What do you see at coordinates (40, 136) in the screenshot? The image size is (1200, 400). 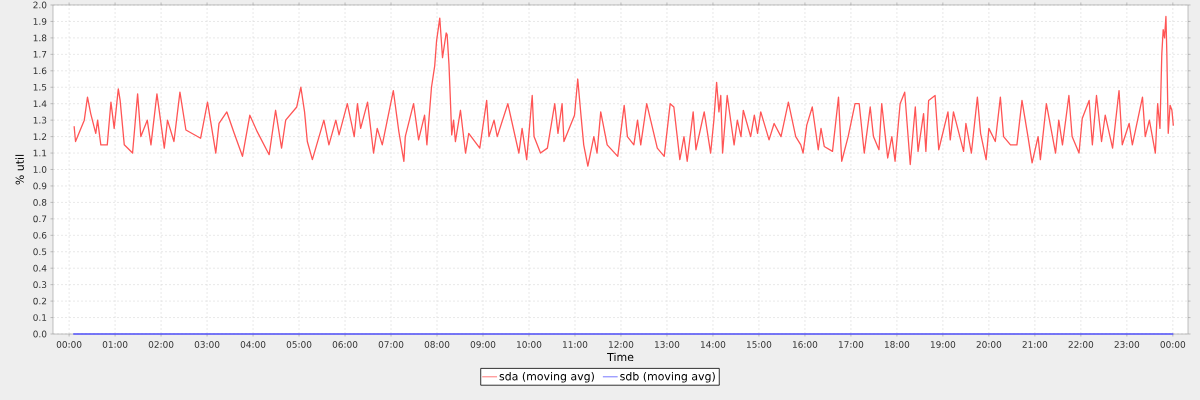 I see `y-tick-label: 1.2` at bounding box center [40, 136].